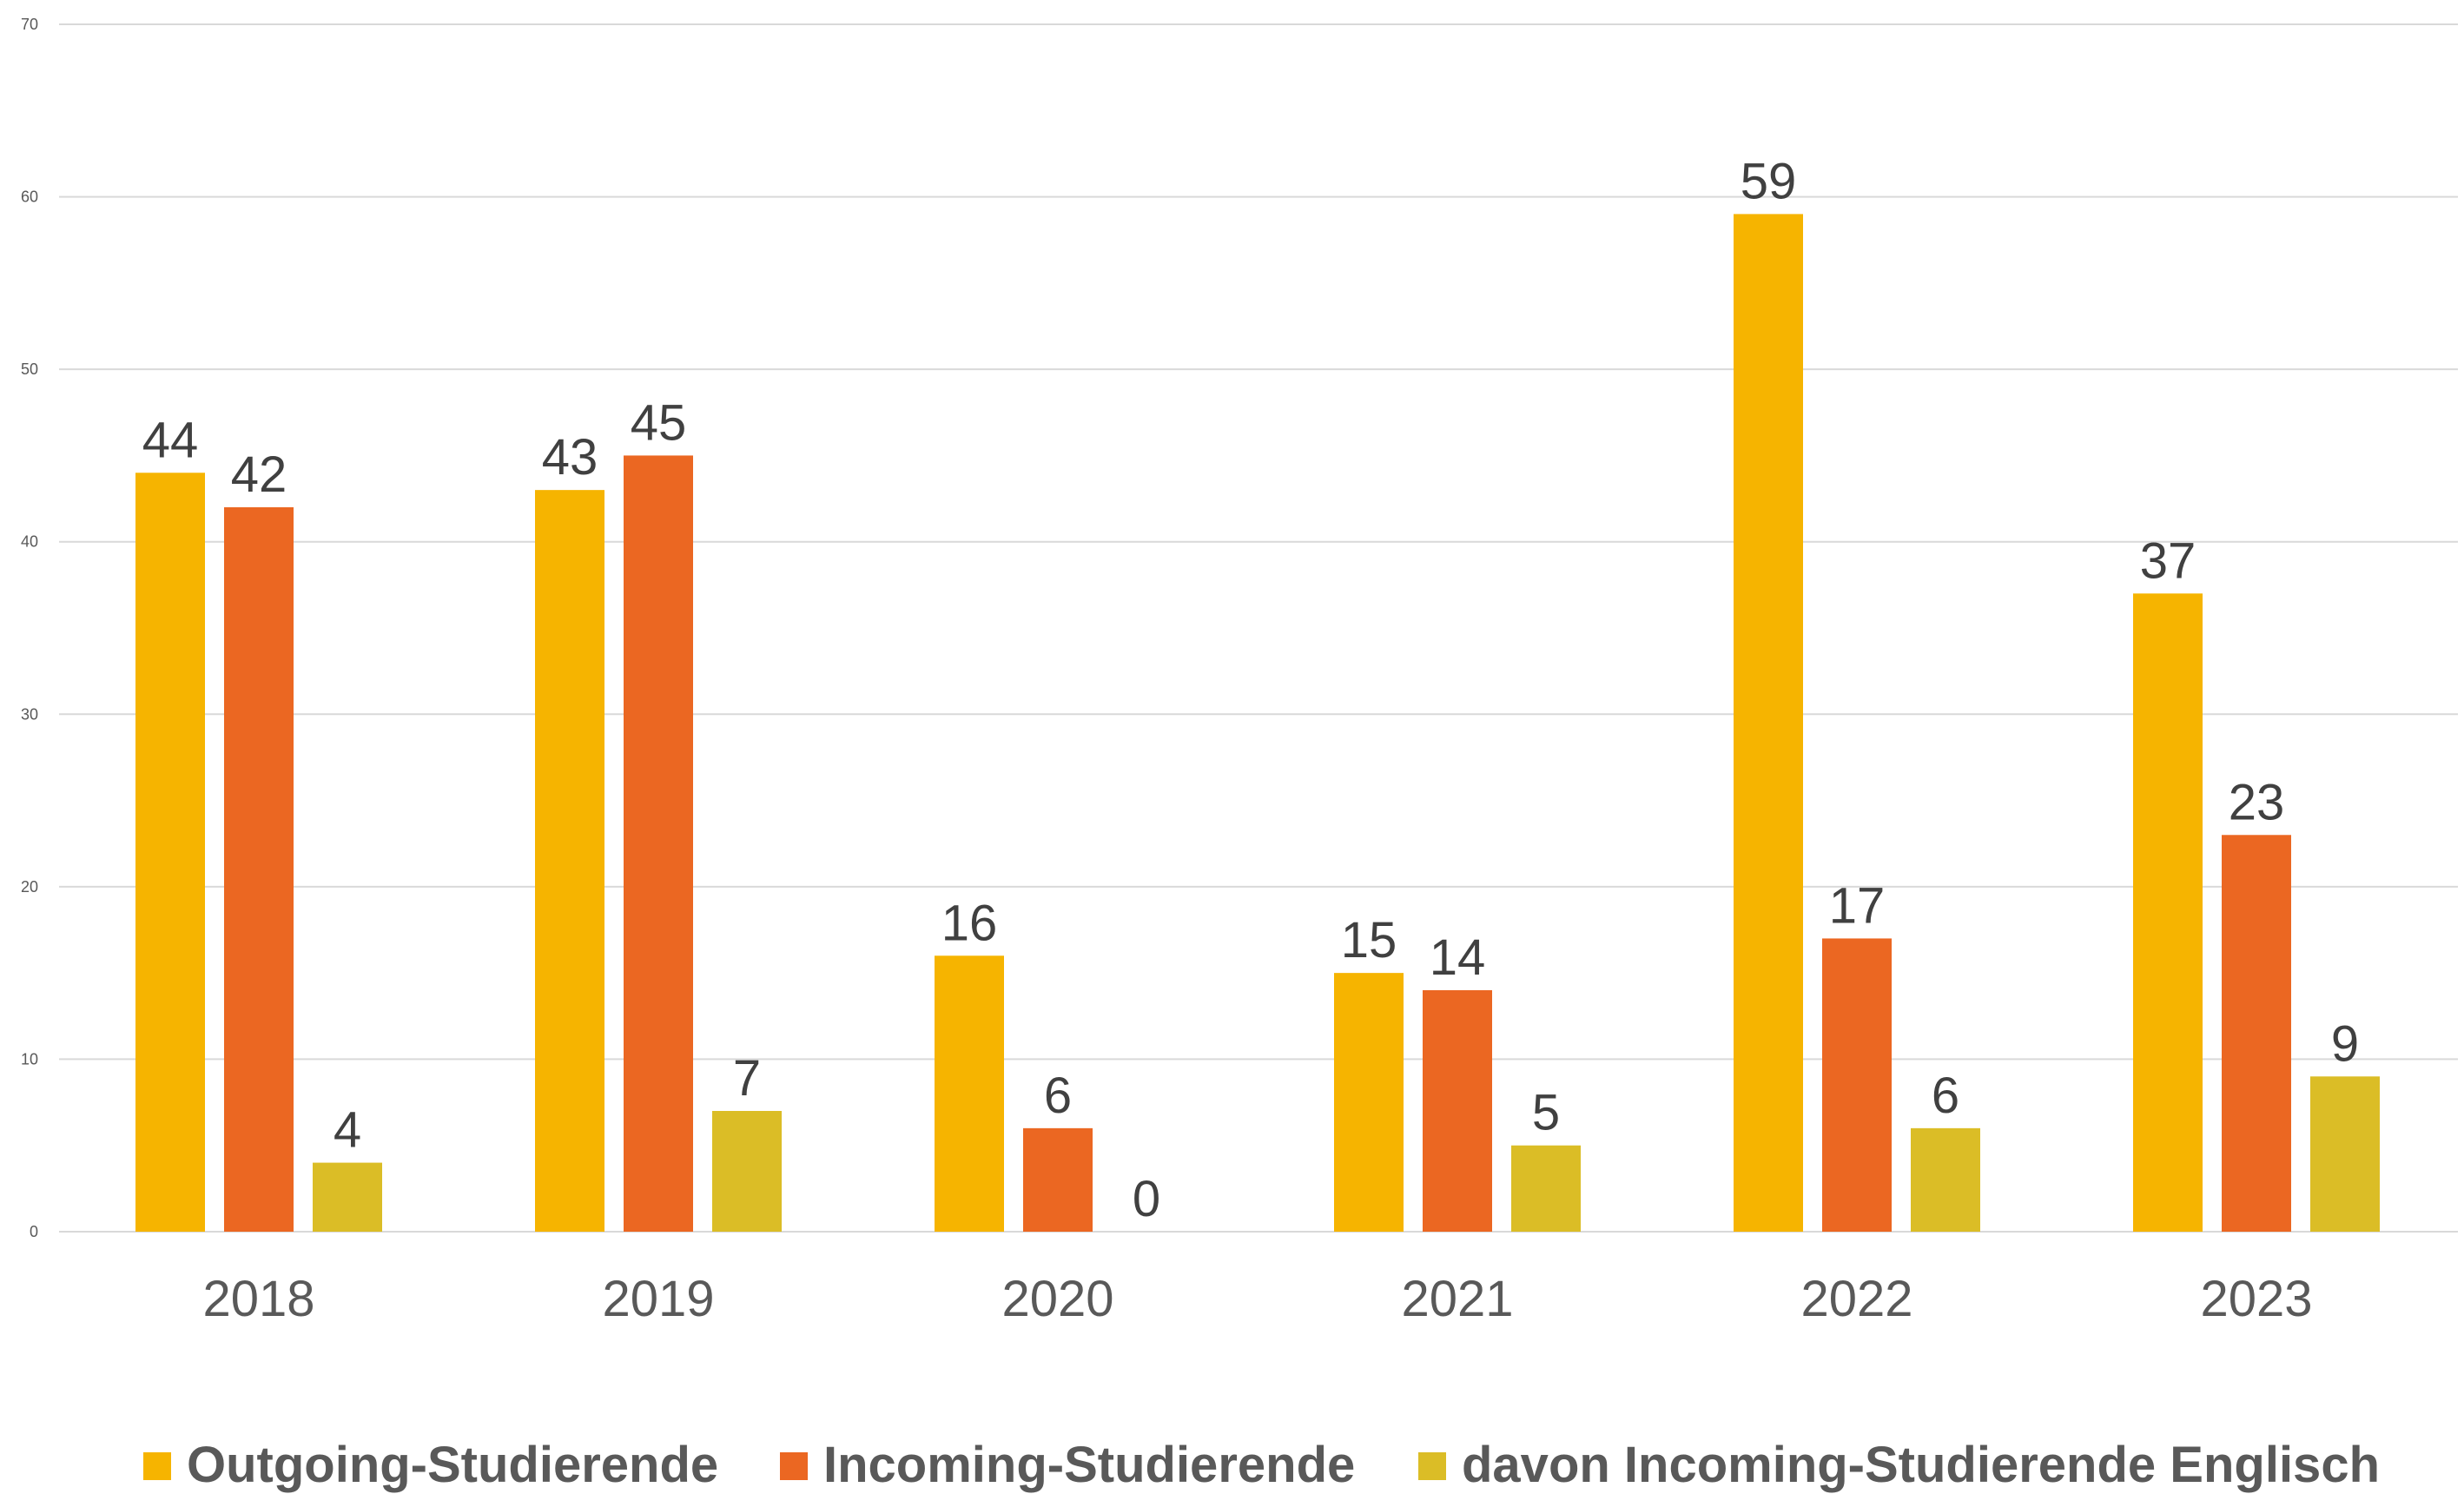 The height and width of the screenshot is (1494, 2464). I want to click on legend-label: Incoming-Studierende, so click(1089, 1465).